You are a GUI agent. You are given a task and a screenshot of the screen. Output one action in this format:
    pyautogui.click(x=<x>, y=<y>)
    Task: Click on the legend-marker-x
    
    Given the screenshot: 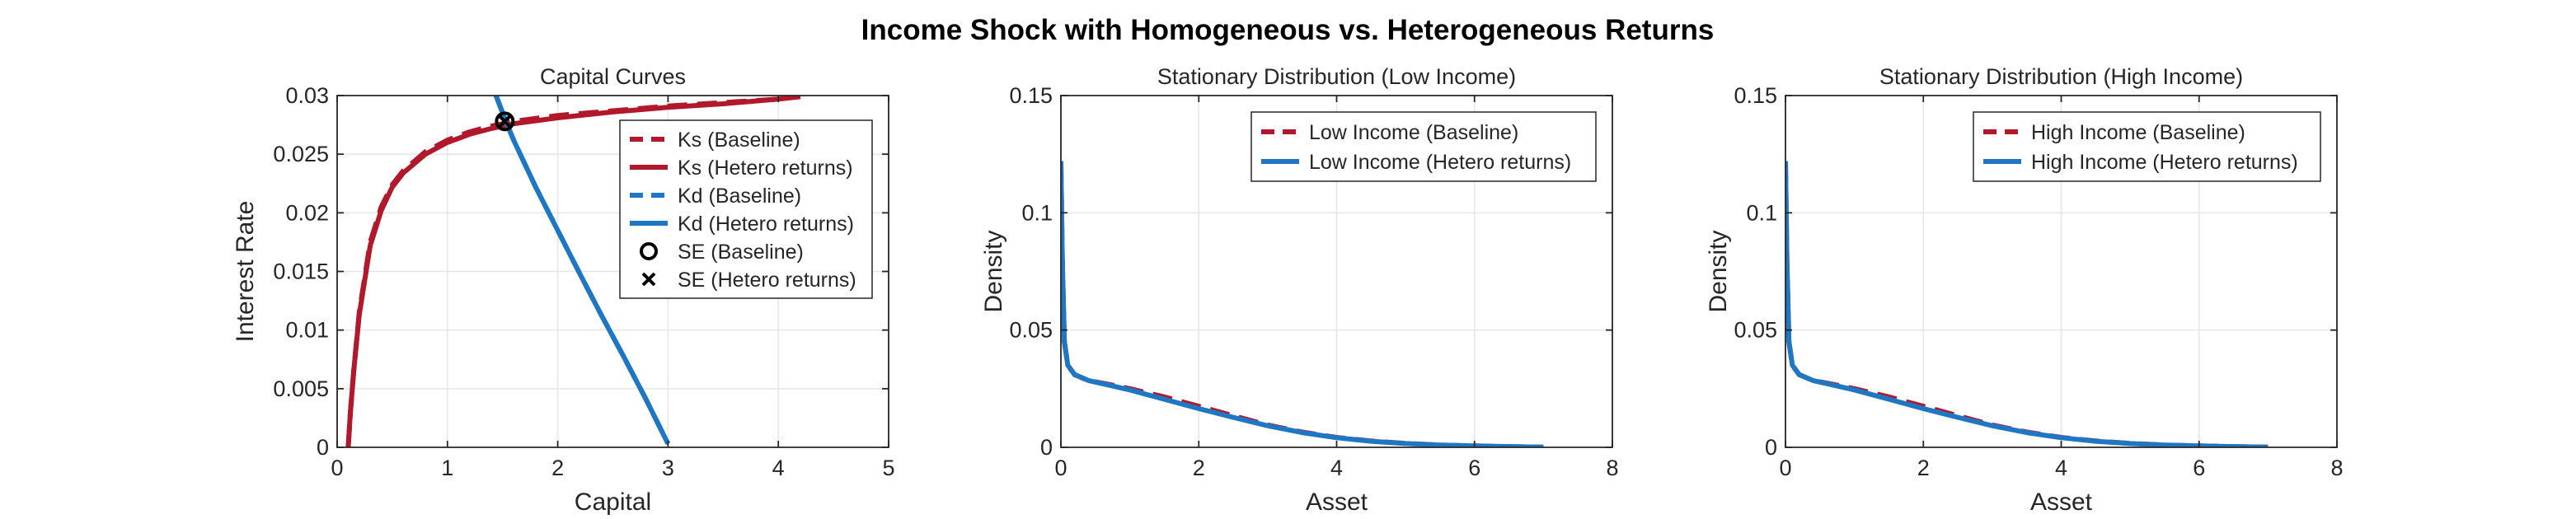 What is the action you would take?
    pyautogui.click(x=648, y=279)
    